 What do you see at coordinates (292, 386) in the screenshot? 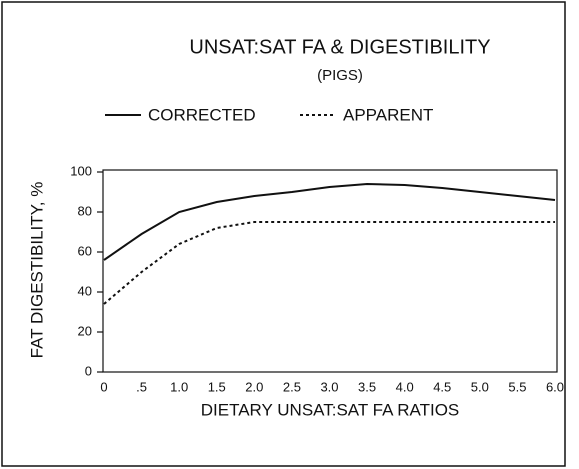
I see `x-tick-label: 2.5` at bounding box center [292, 386].